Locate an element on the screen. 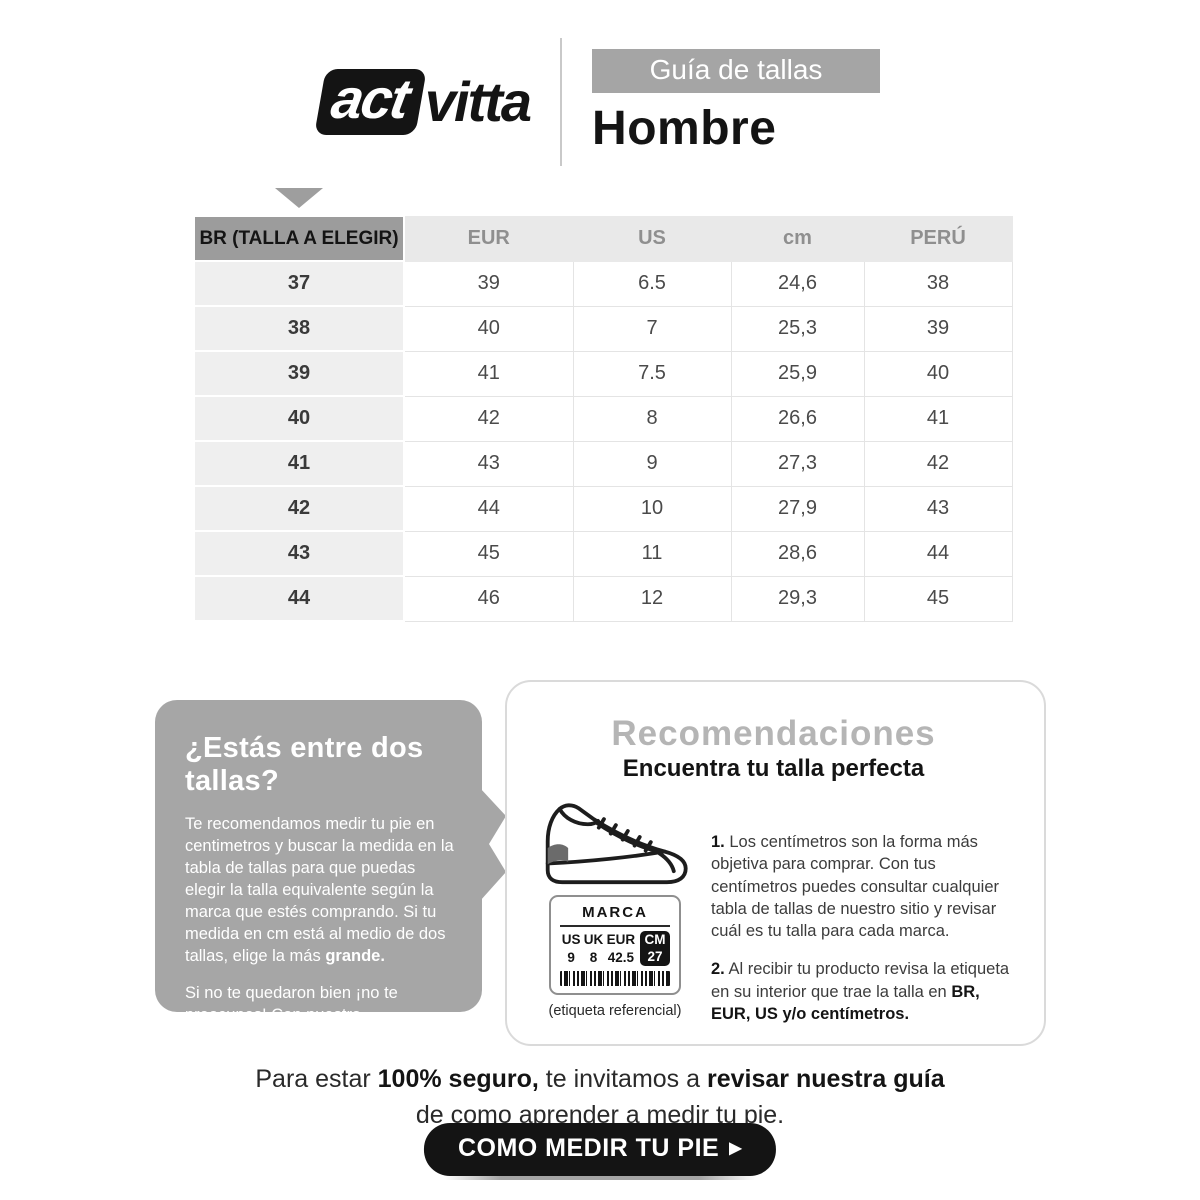 The image size is (1200, 1200). point-1-number: 1. is located at coordinates (718, 842).